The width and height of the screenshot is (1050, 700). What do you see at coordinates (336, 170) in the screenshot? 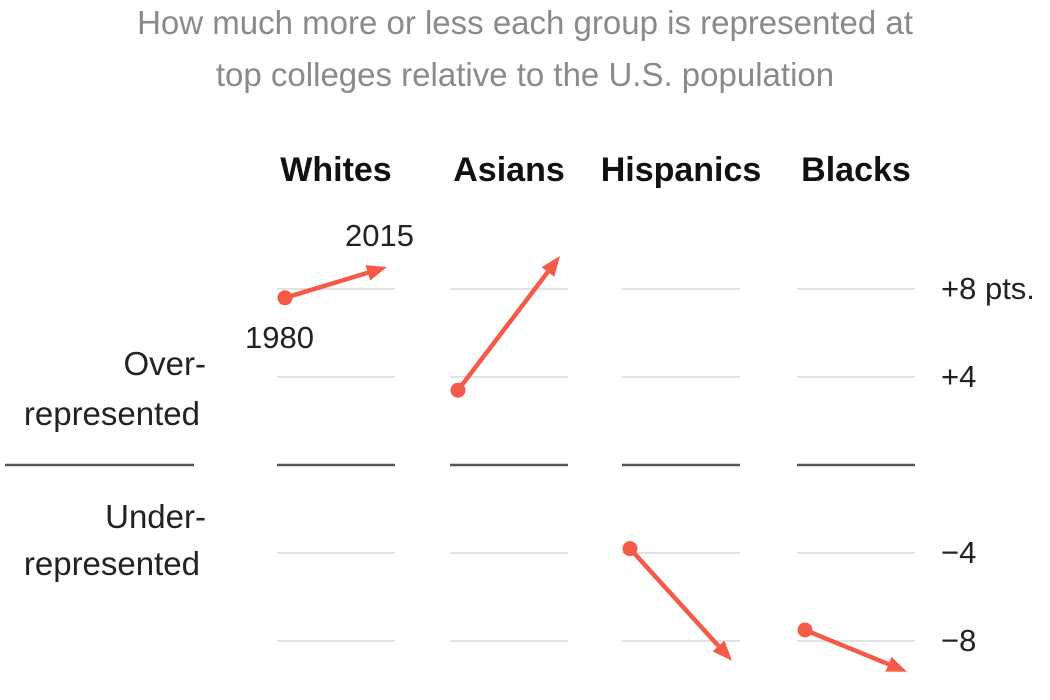
I see `group-label-whites: Whites` at bounding box center [336, 170].